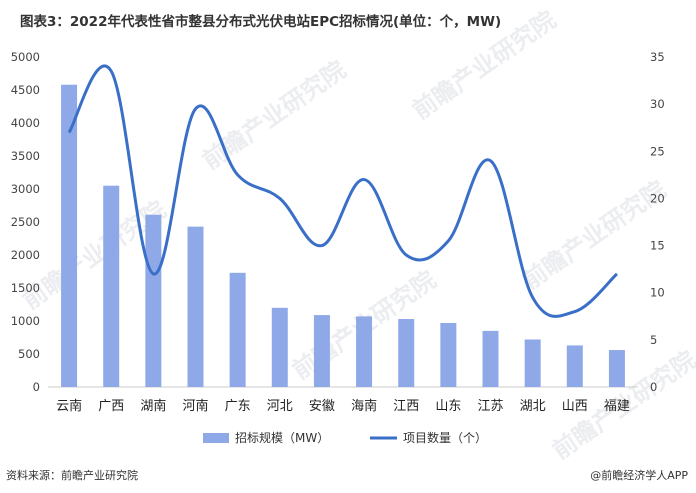  Describe the element at coordinates (111, 406) in the screenshot. I see `category-label: 广西` at that location.